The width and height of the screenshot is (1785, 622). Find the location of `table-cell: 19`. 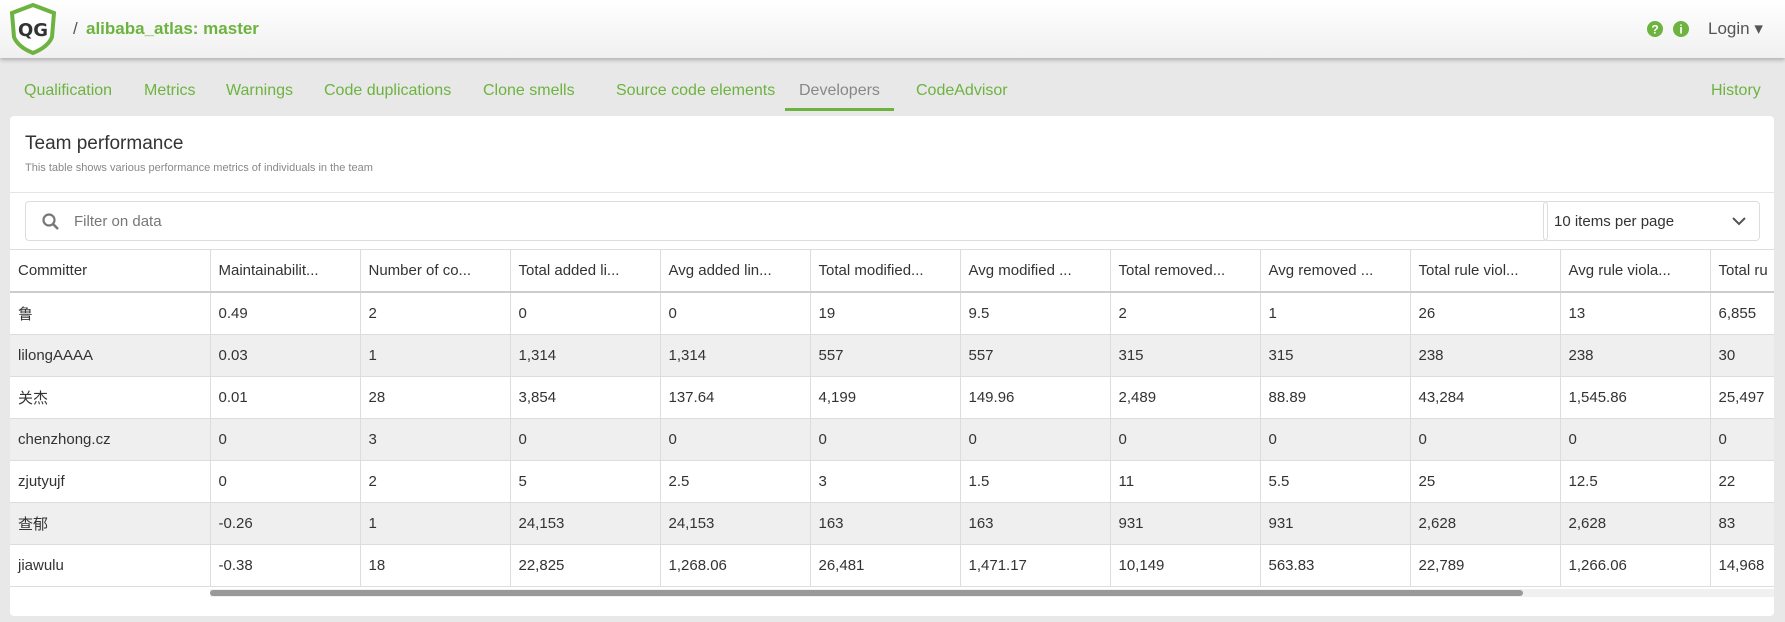

table-cell: 19 is located at coordinates (885, 313).